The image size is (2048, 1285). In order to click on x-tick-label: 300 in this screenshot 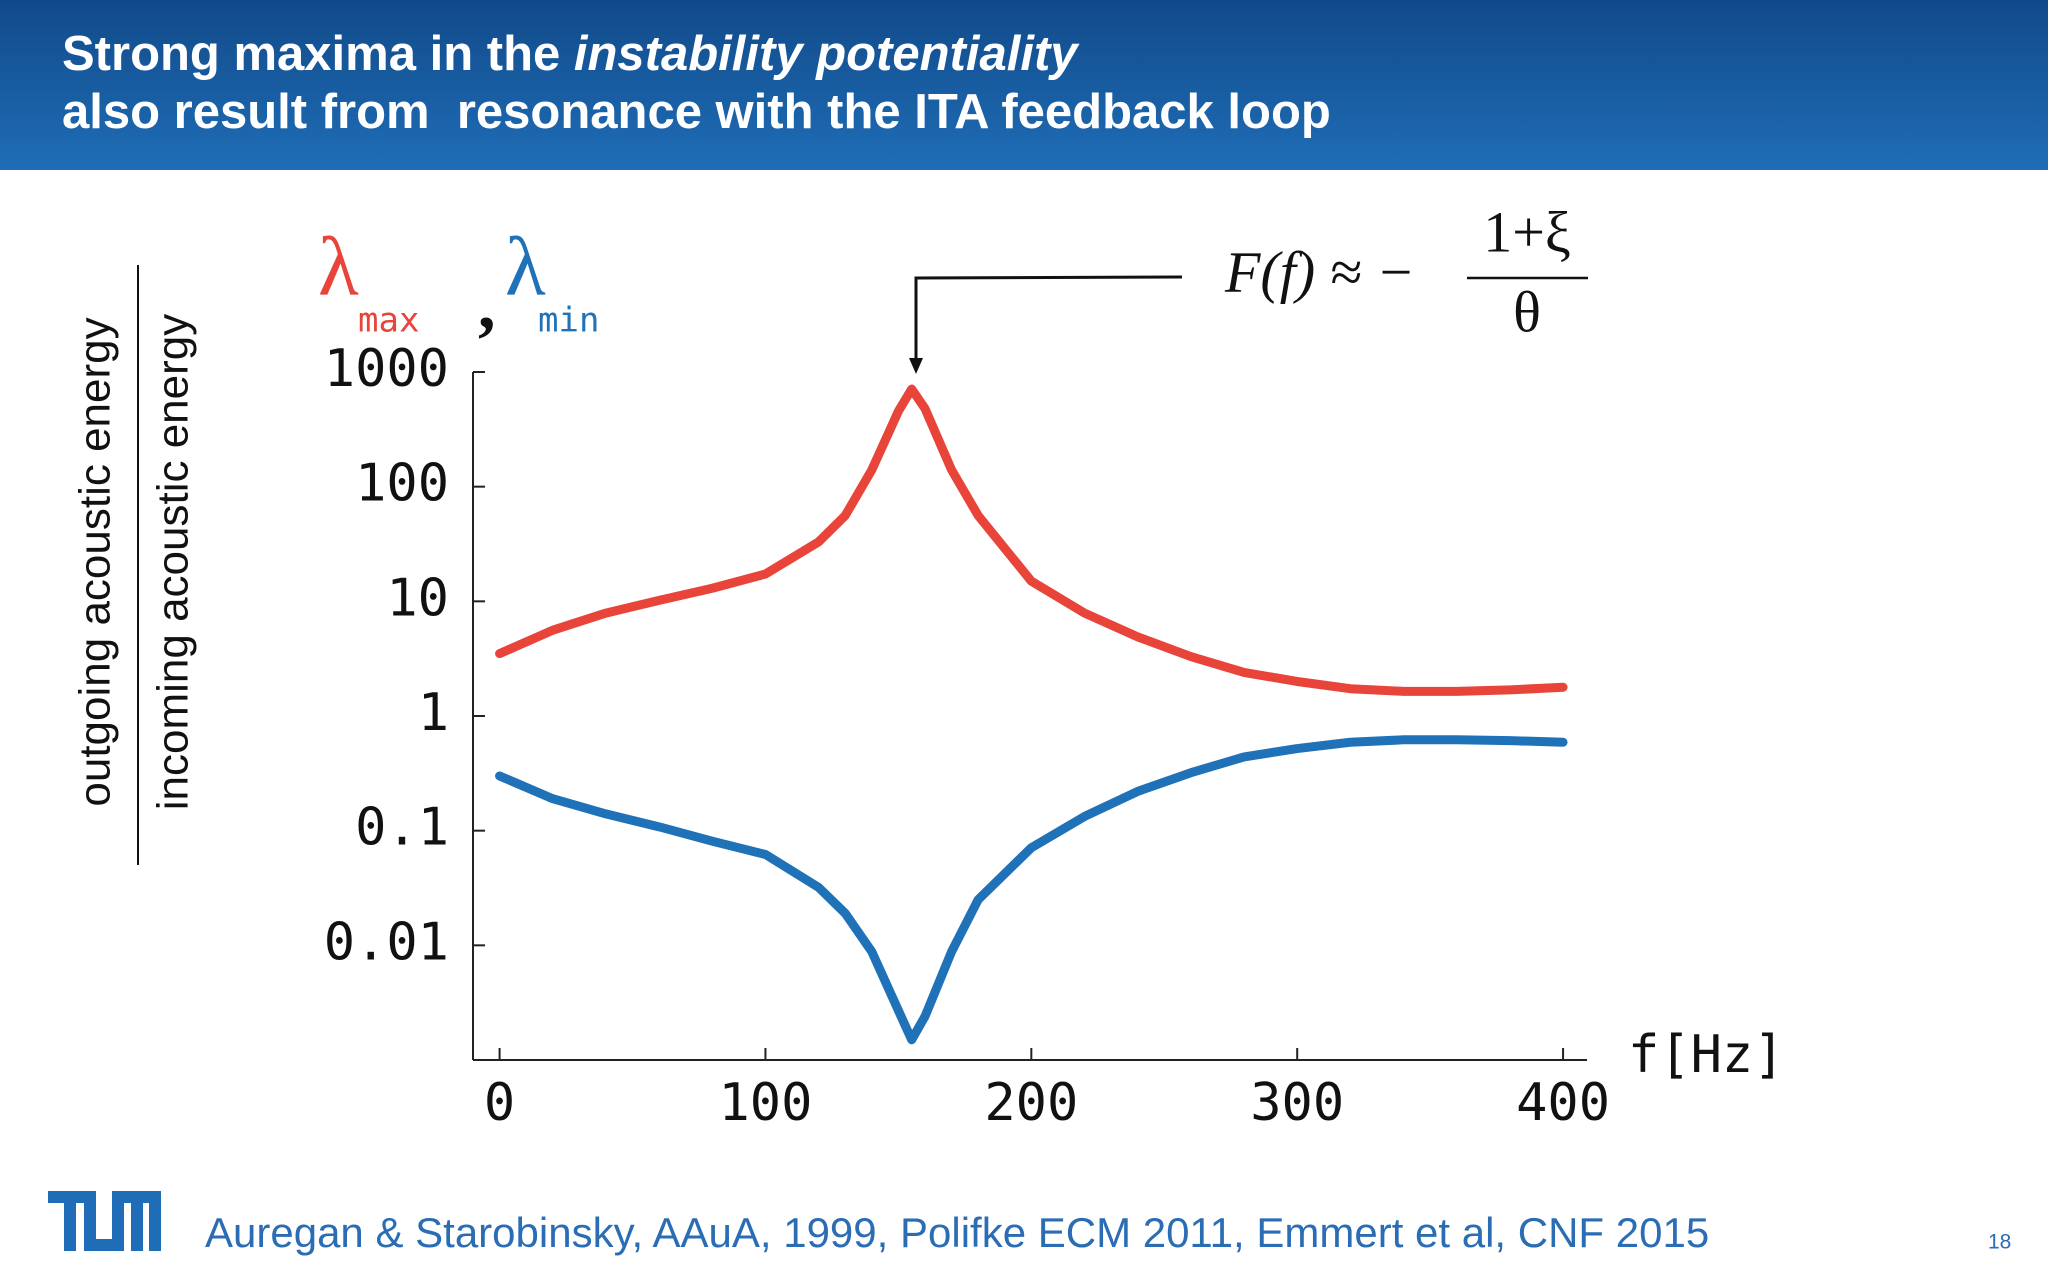, I will do `click(1297, 1103)`.